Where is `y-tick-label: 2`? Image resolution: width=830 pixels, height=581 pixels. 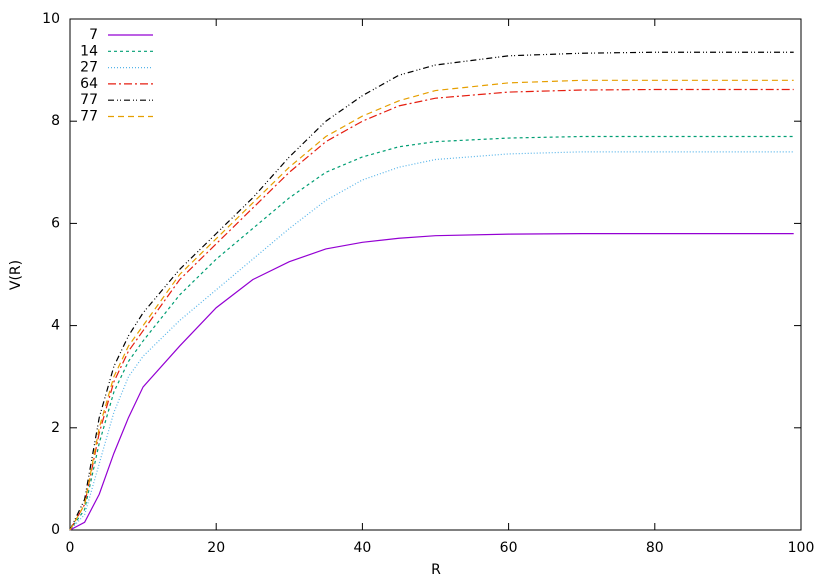
y-tick-label: 2 is located at coordinates (55, 428).